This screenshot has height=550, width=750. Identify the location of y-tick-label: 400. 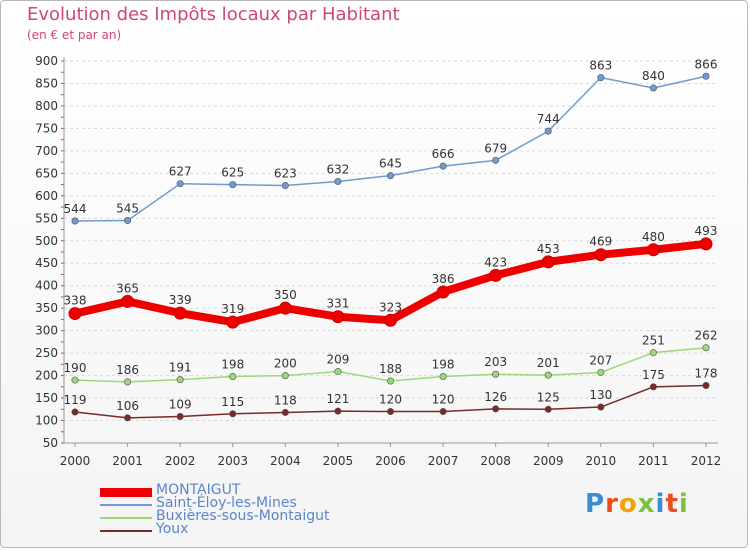
(46, 286).